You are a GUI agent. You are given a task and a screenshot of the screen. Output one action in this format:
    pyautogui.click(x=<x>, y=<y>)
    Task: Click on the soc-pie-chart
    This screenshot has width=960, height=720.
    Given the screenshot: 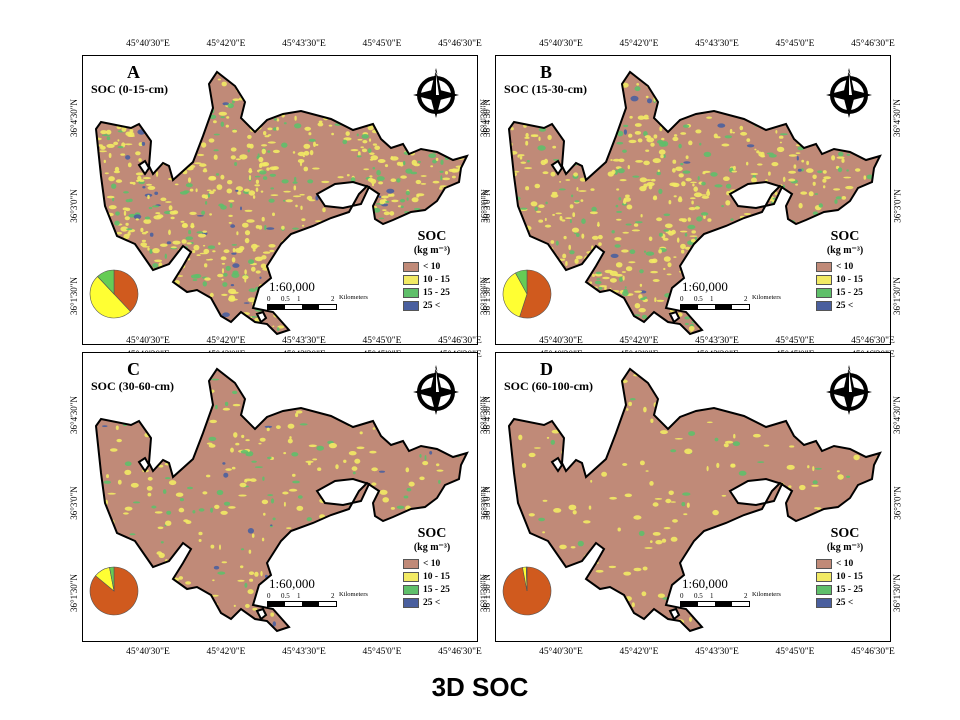 What is the action you would take?
    pyautogui.click(x=527, y=591)
    